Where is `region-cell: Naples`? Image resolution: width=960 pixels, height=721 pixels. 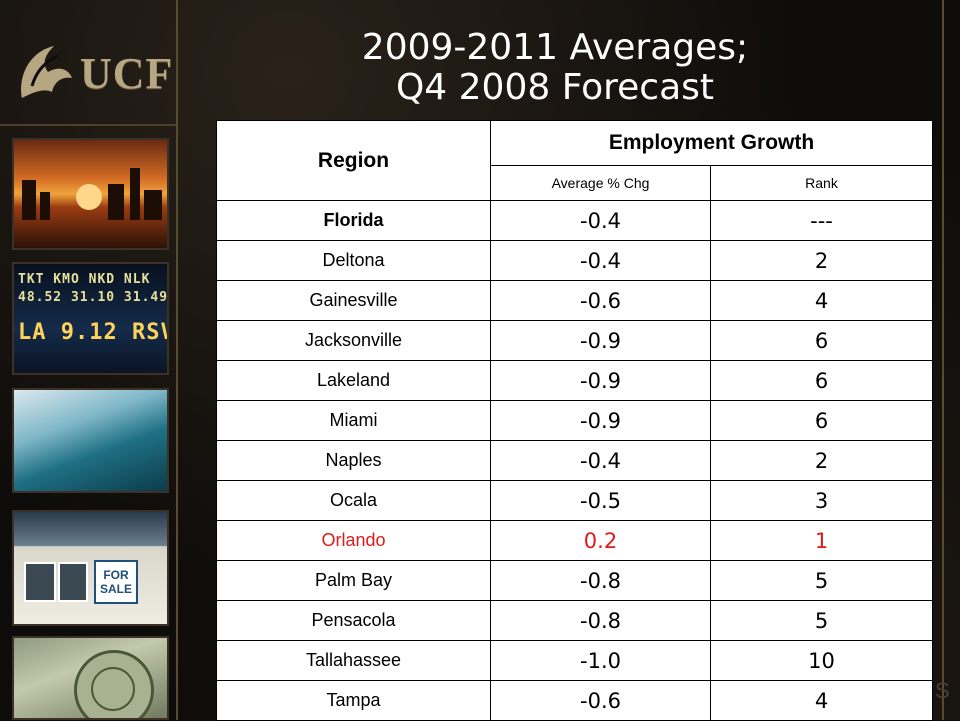 region-cell: Naples is located at coordinates (353, 460).